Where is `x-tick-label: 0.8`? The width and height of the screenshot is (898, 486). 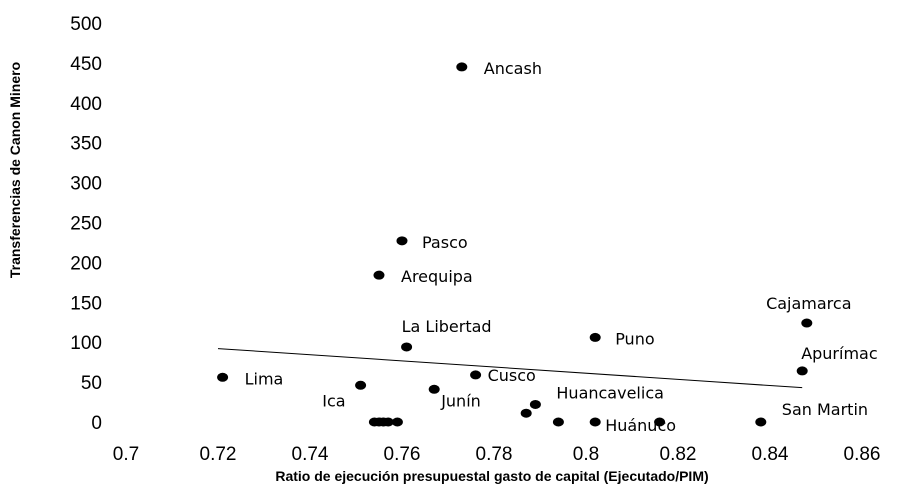 x-tick-label: 0.8 is located at coordinates (586, 454).